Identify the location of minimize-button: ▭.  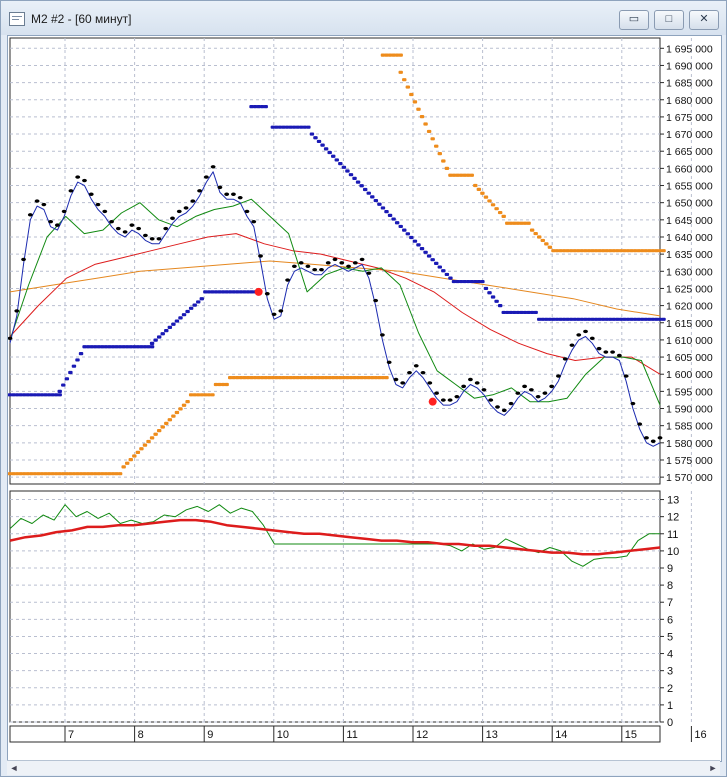
(634, 20).